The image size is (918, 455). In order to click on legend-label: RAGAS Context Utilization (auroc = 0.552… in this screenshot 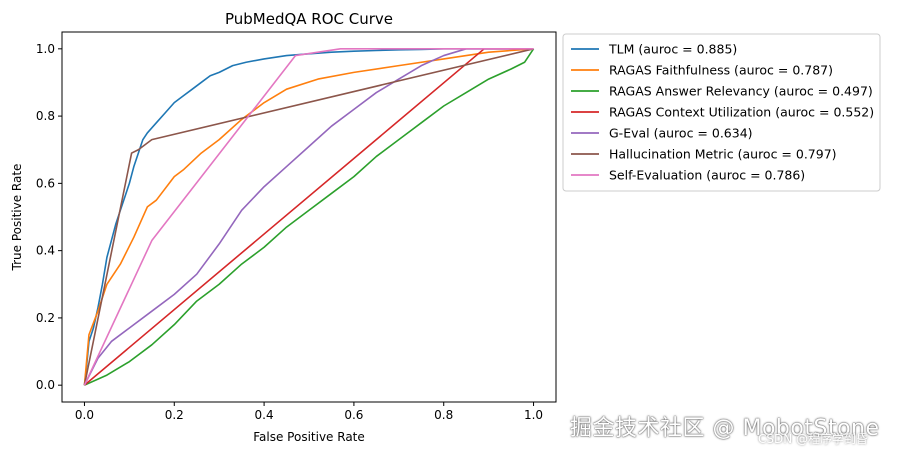, I will do `click(741, 112)`.